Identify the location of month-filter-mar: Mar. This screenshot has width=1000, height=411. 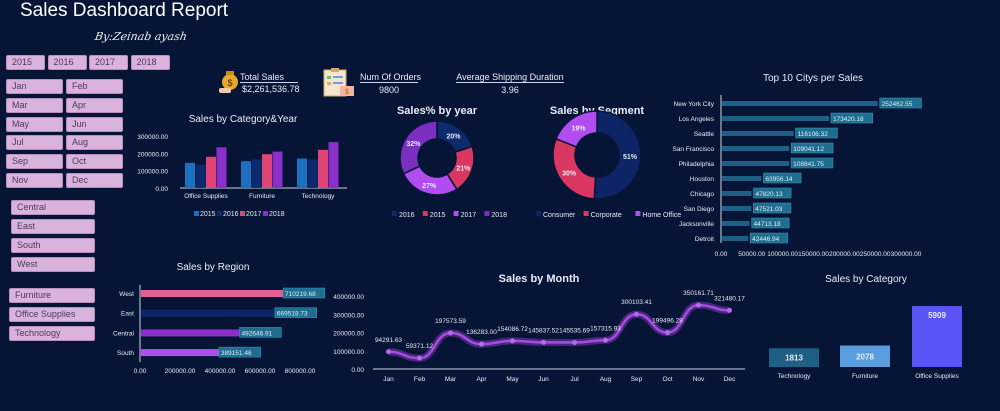
(34, 105).